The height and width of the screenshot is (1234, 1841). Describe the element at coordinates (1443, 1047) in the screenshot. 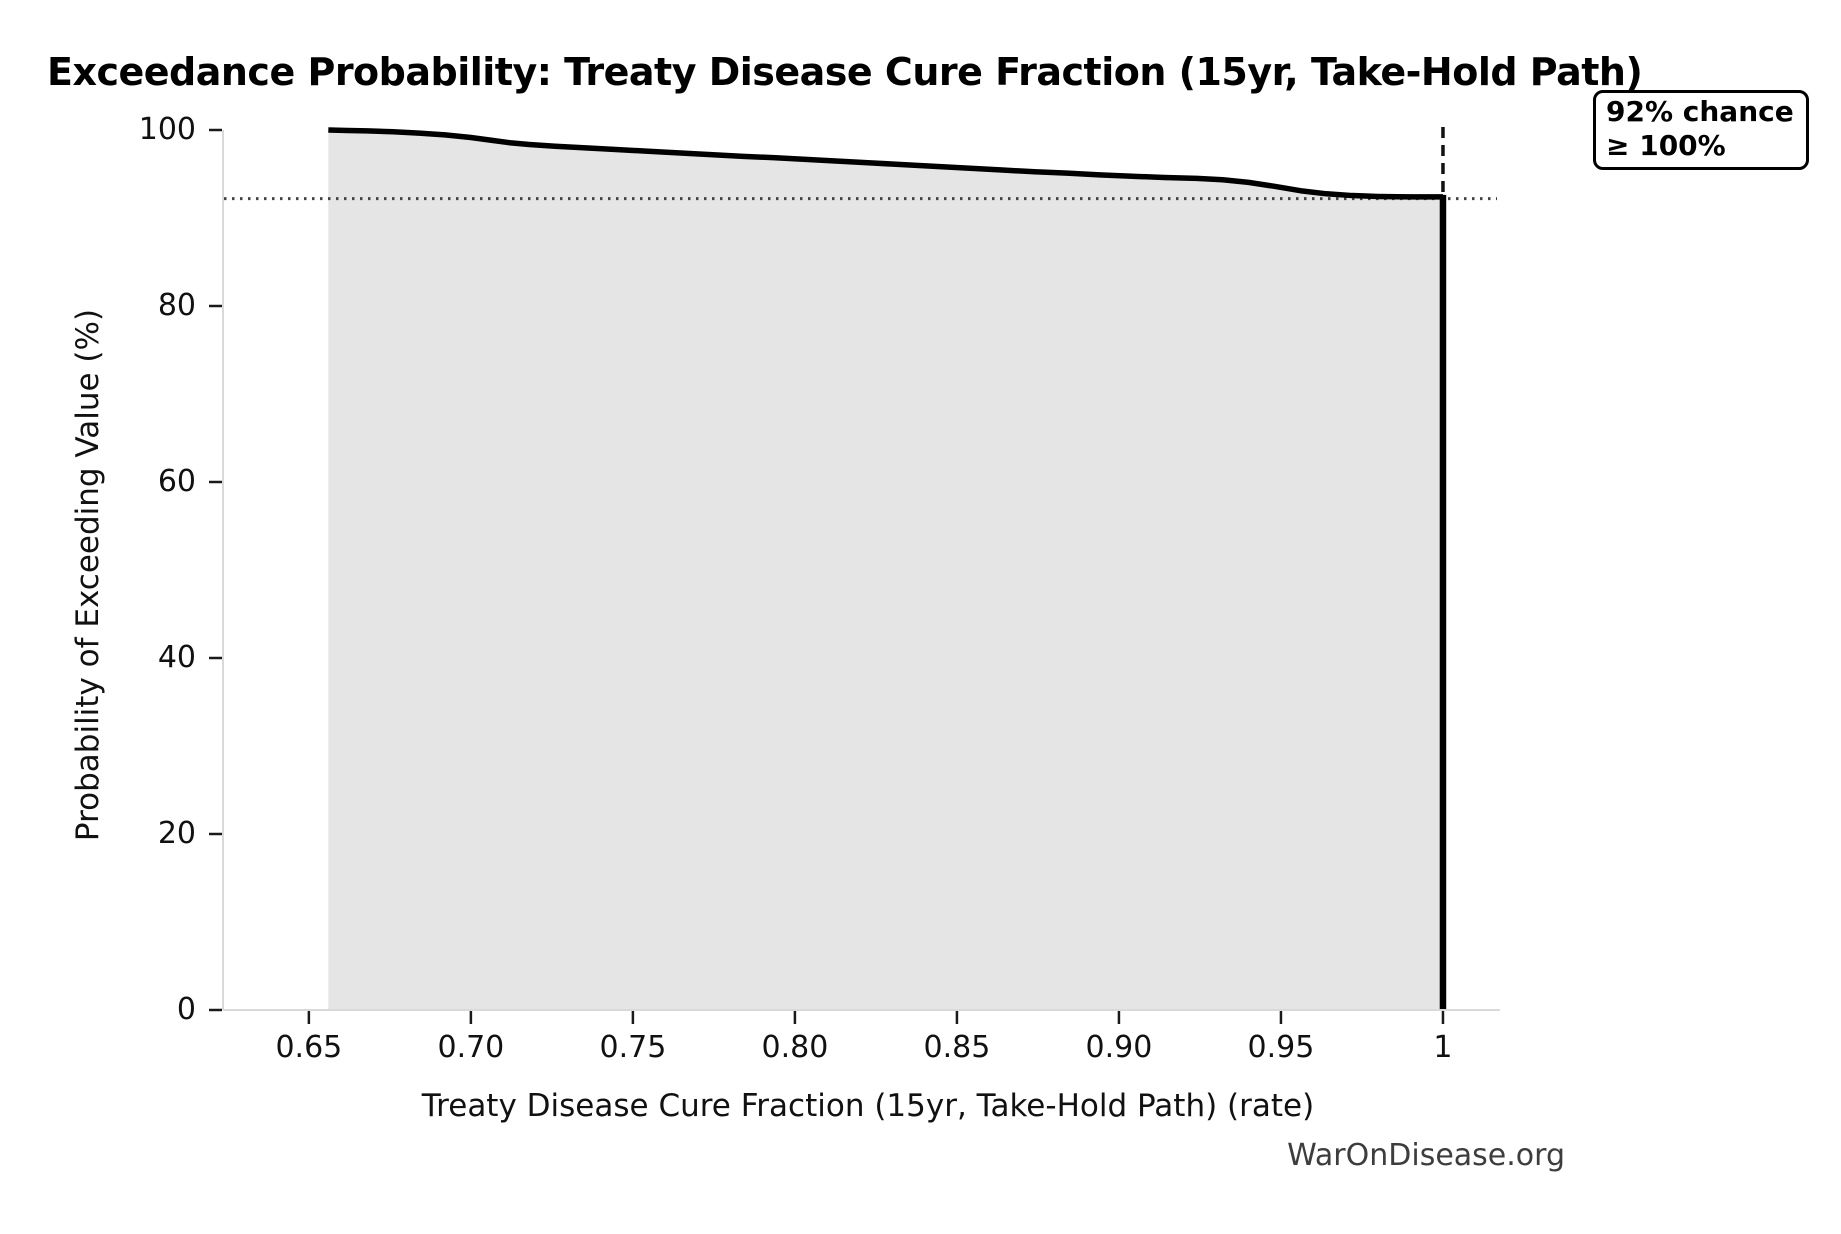

I see `x-tick-label: 1` at that location.